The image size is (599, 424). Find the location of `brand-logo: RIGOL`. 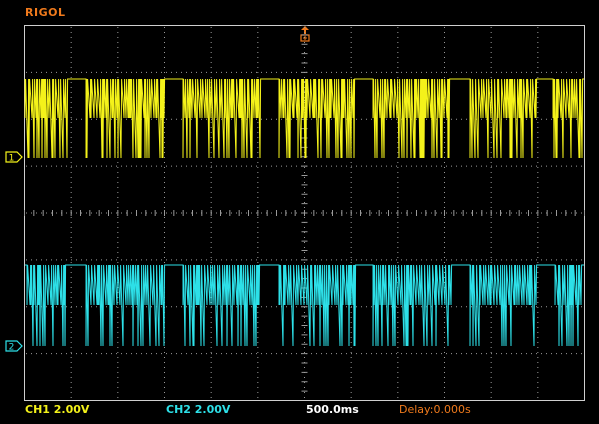

brand-logo: RIGOL is located at coordinates (45, 12).